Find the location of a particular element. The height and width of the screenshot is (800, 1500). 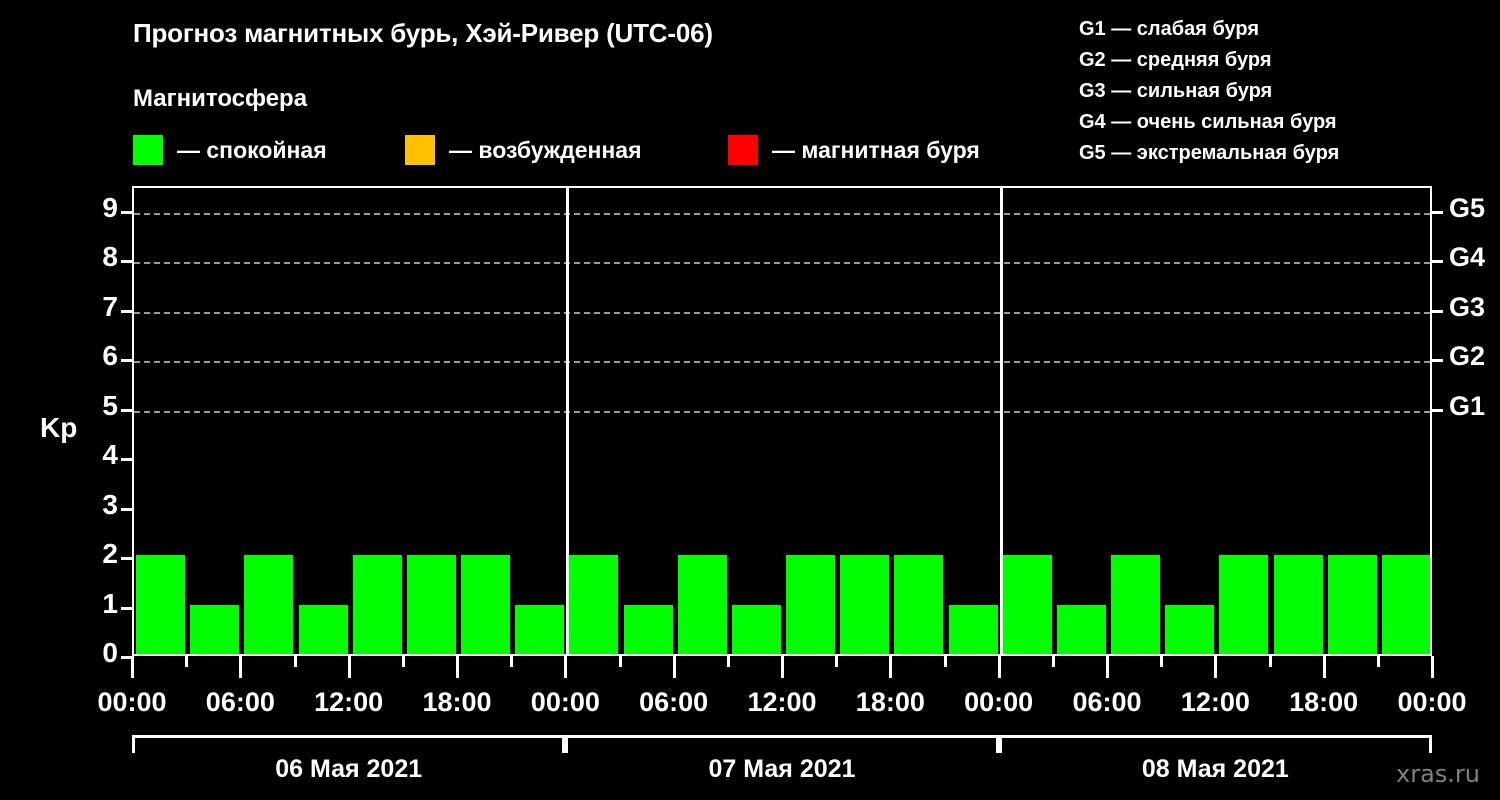

date-label: 06 Мая 2021 is located at coordinates (349, 769).